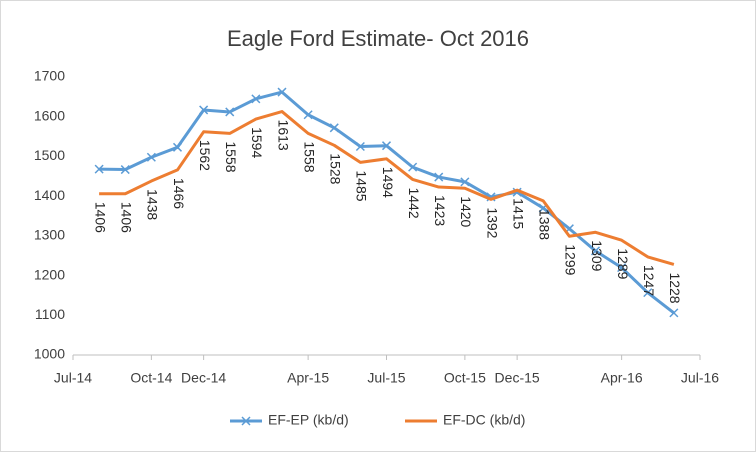 This screenshot has height=452, width=756. Describe the element at coordinates (649, 280) in the screenshot. I see `data-label: 1247` at that location.